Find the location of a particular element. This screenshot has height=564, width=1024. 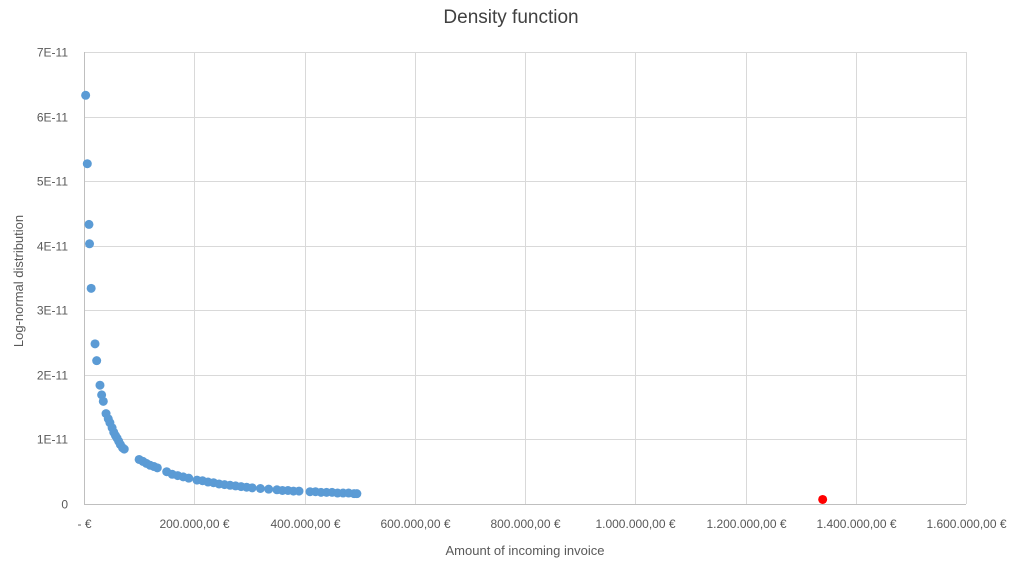

y-tick-label: 4E-11 is located at coordinates (52, 247).